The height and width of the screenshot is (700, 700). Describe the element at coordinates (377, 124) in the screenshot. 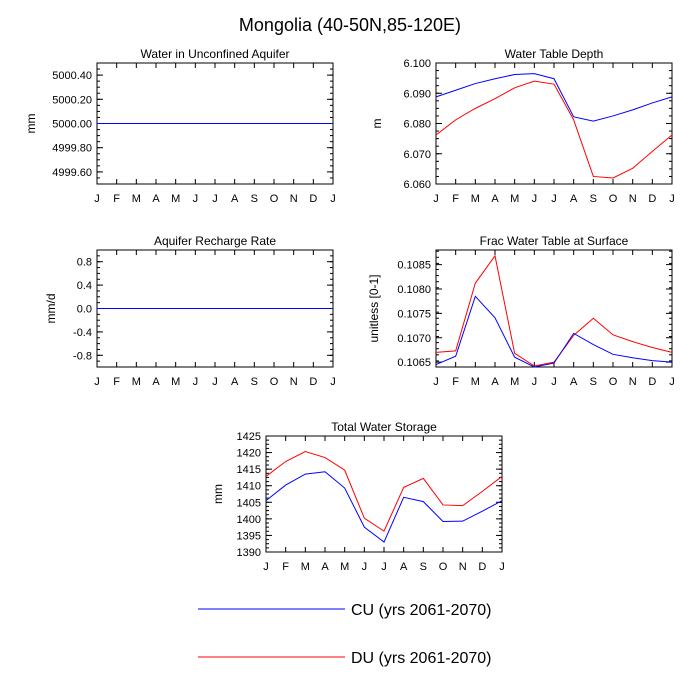

I see `y-axis-label: m` at that location.